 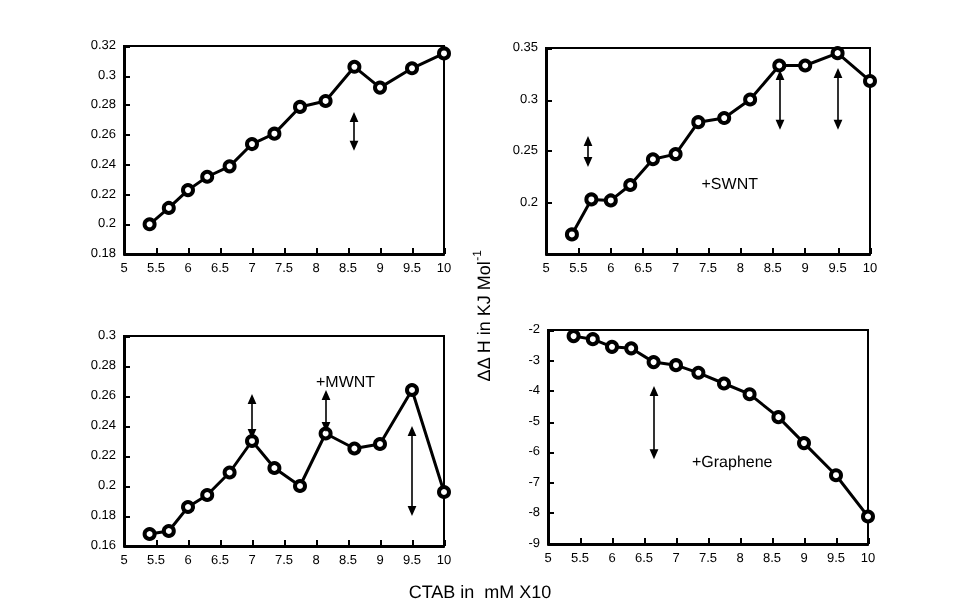 I want to click on annotation: +SWNT, so click(x=730, y=183).